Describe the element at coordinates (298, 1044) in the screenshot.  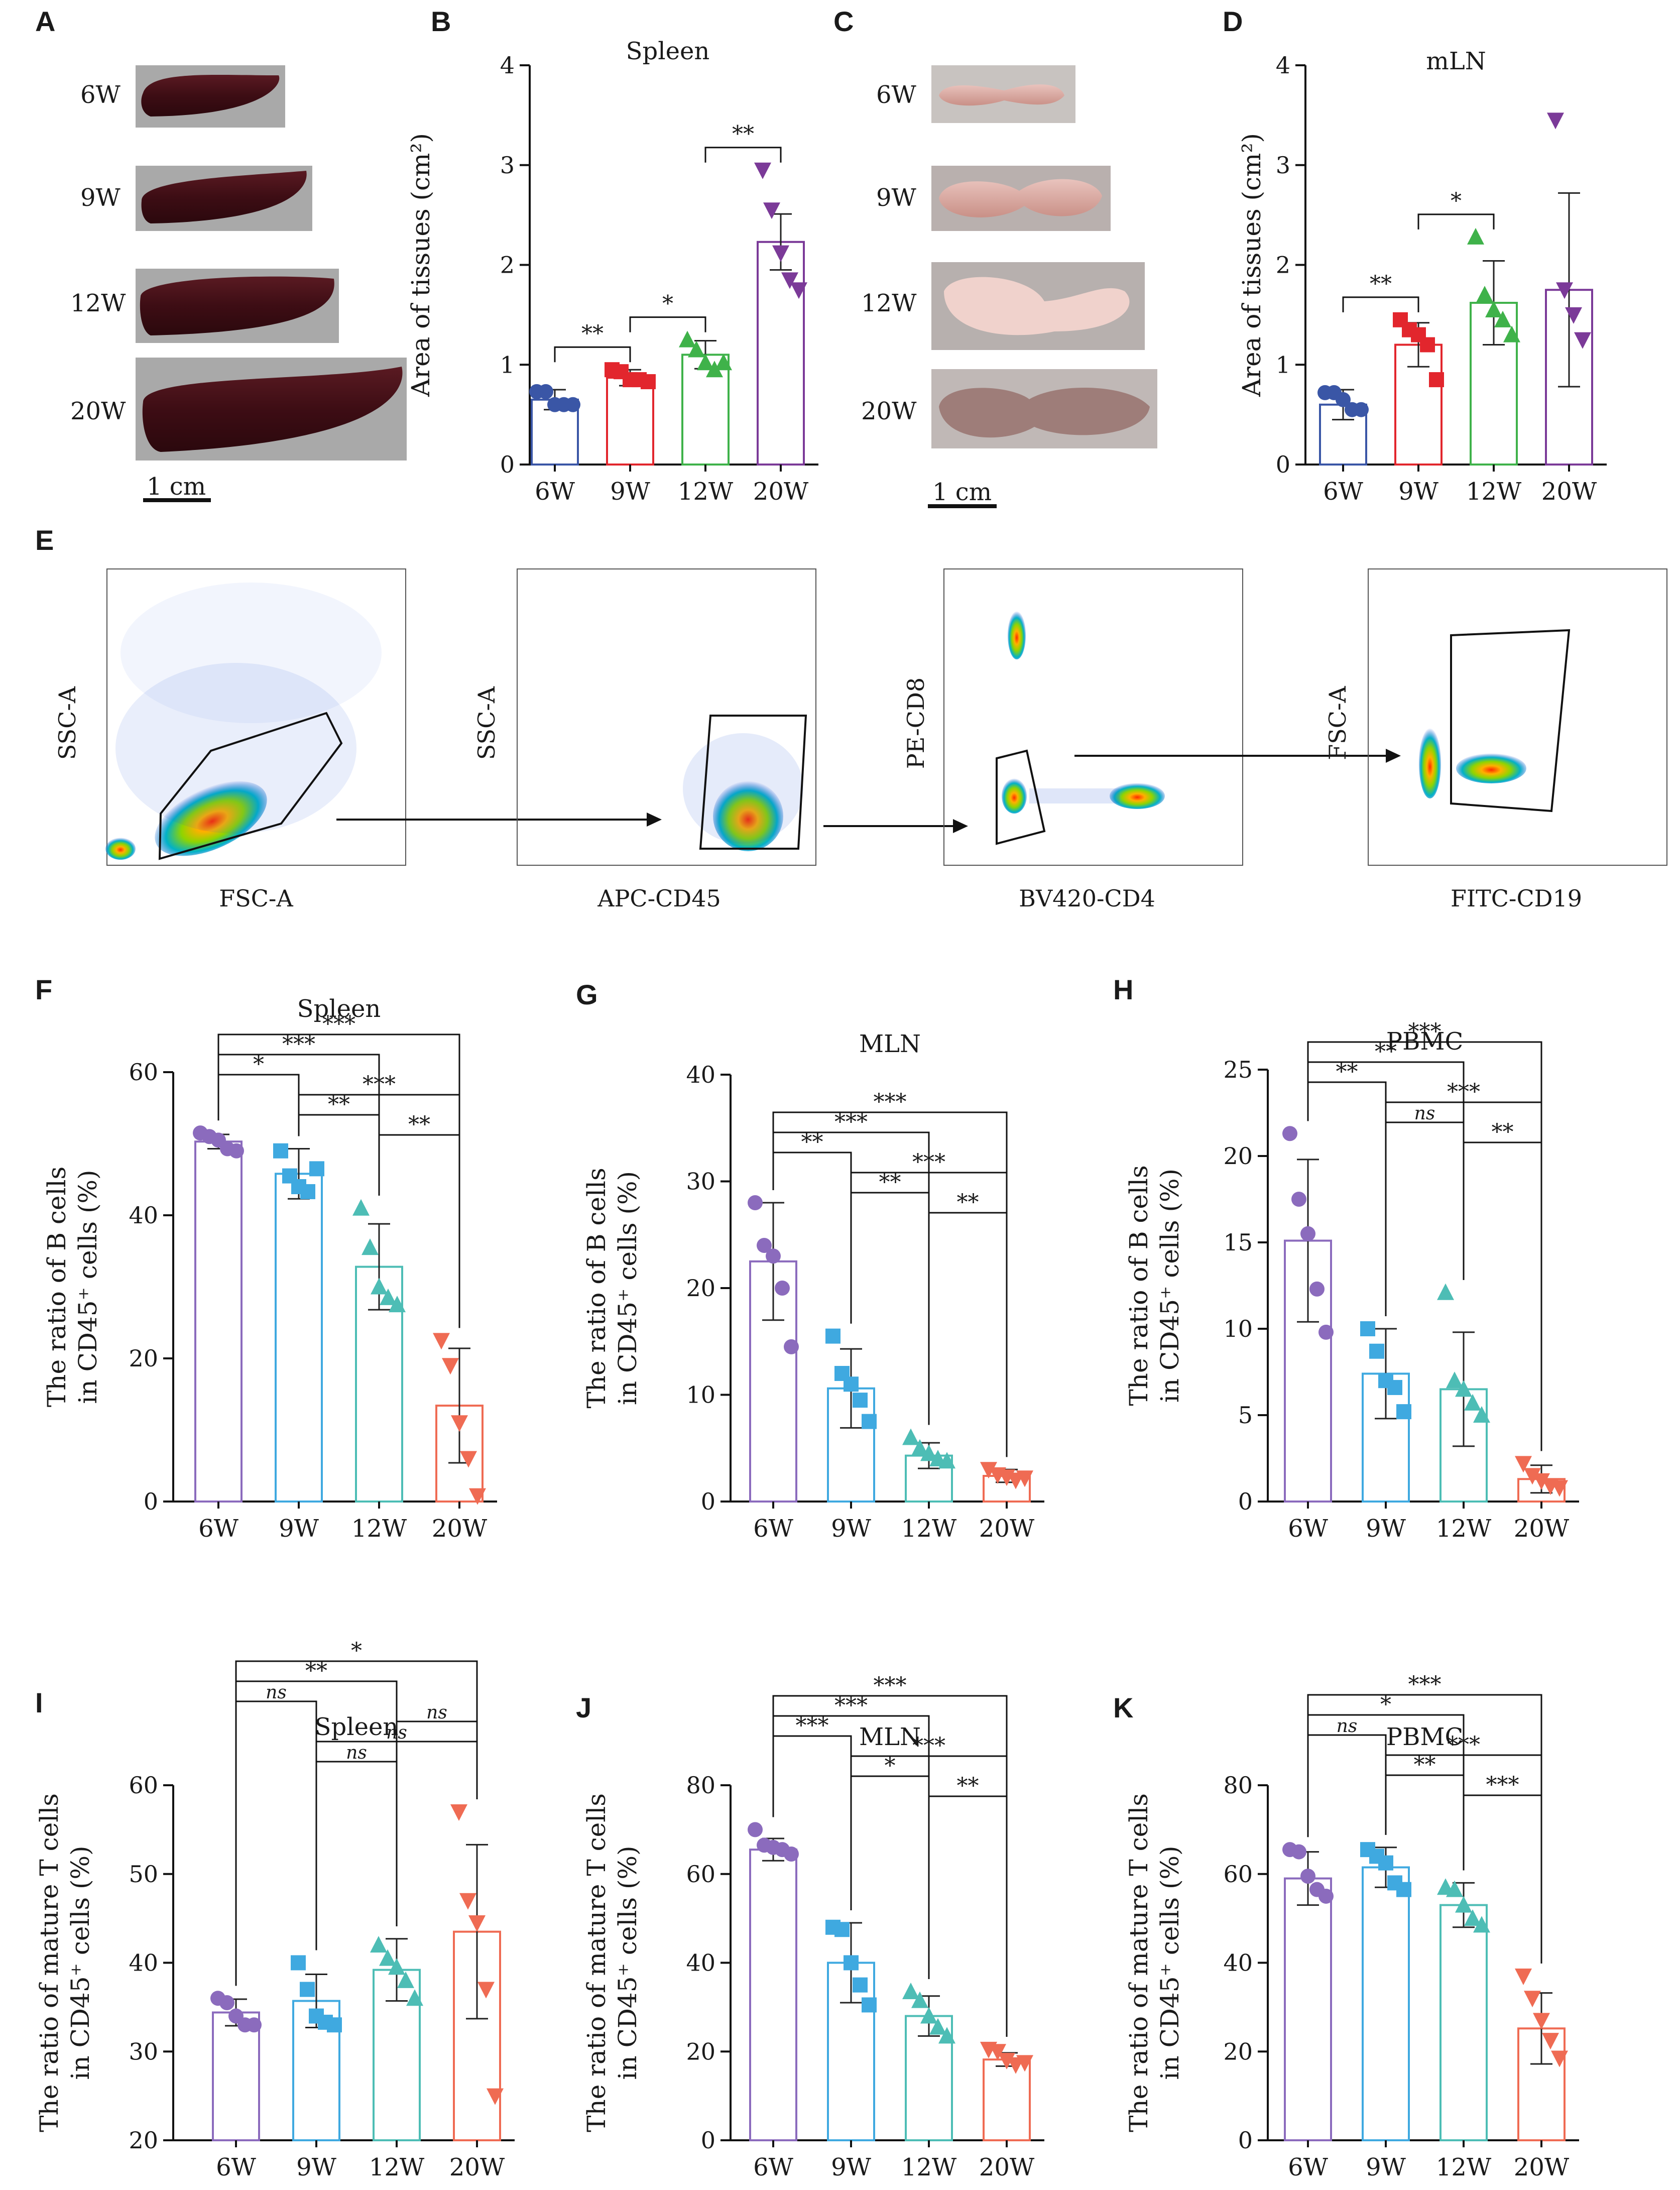
I see `significance-label: ***` at that location.